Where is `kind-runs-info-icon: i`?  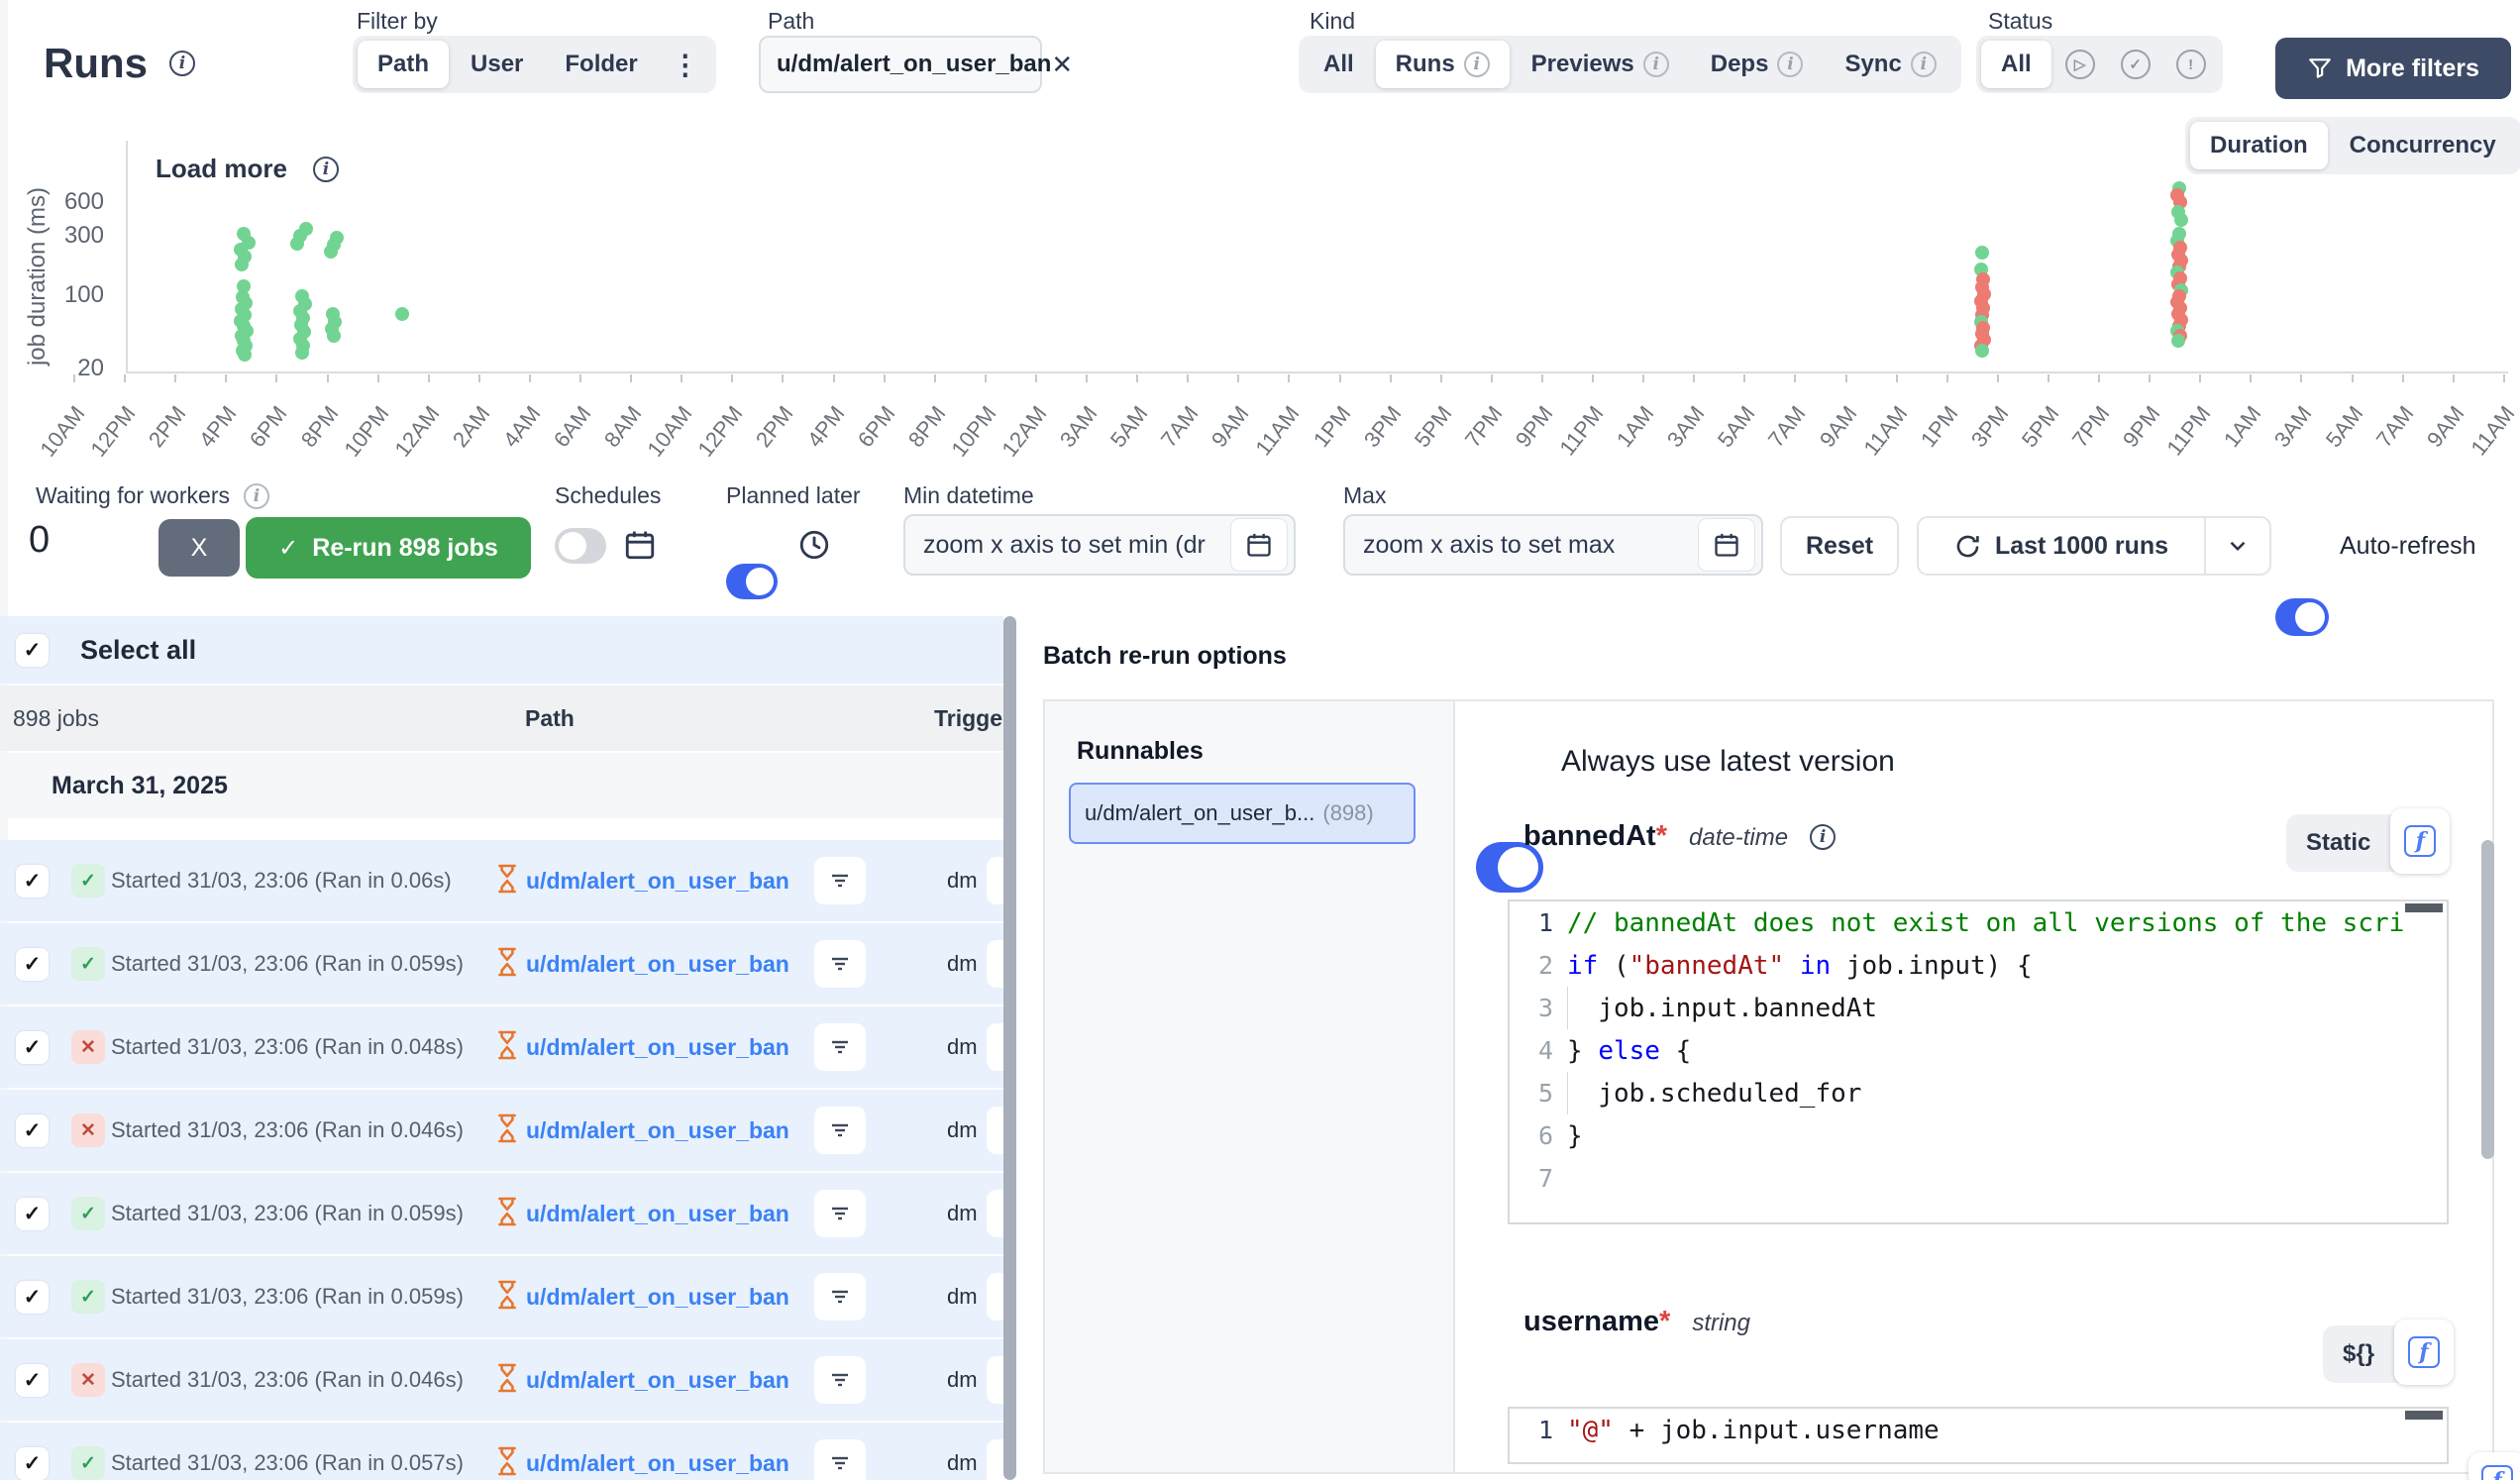 kind-runs-info-icon: i is located at coordinates (1476, 64).